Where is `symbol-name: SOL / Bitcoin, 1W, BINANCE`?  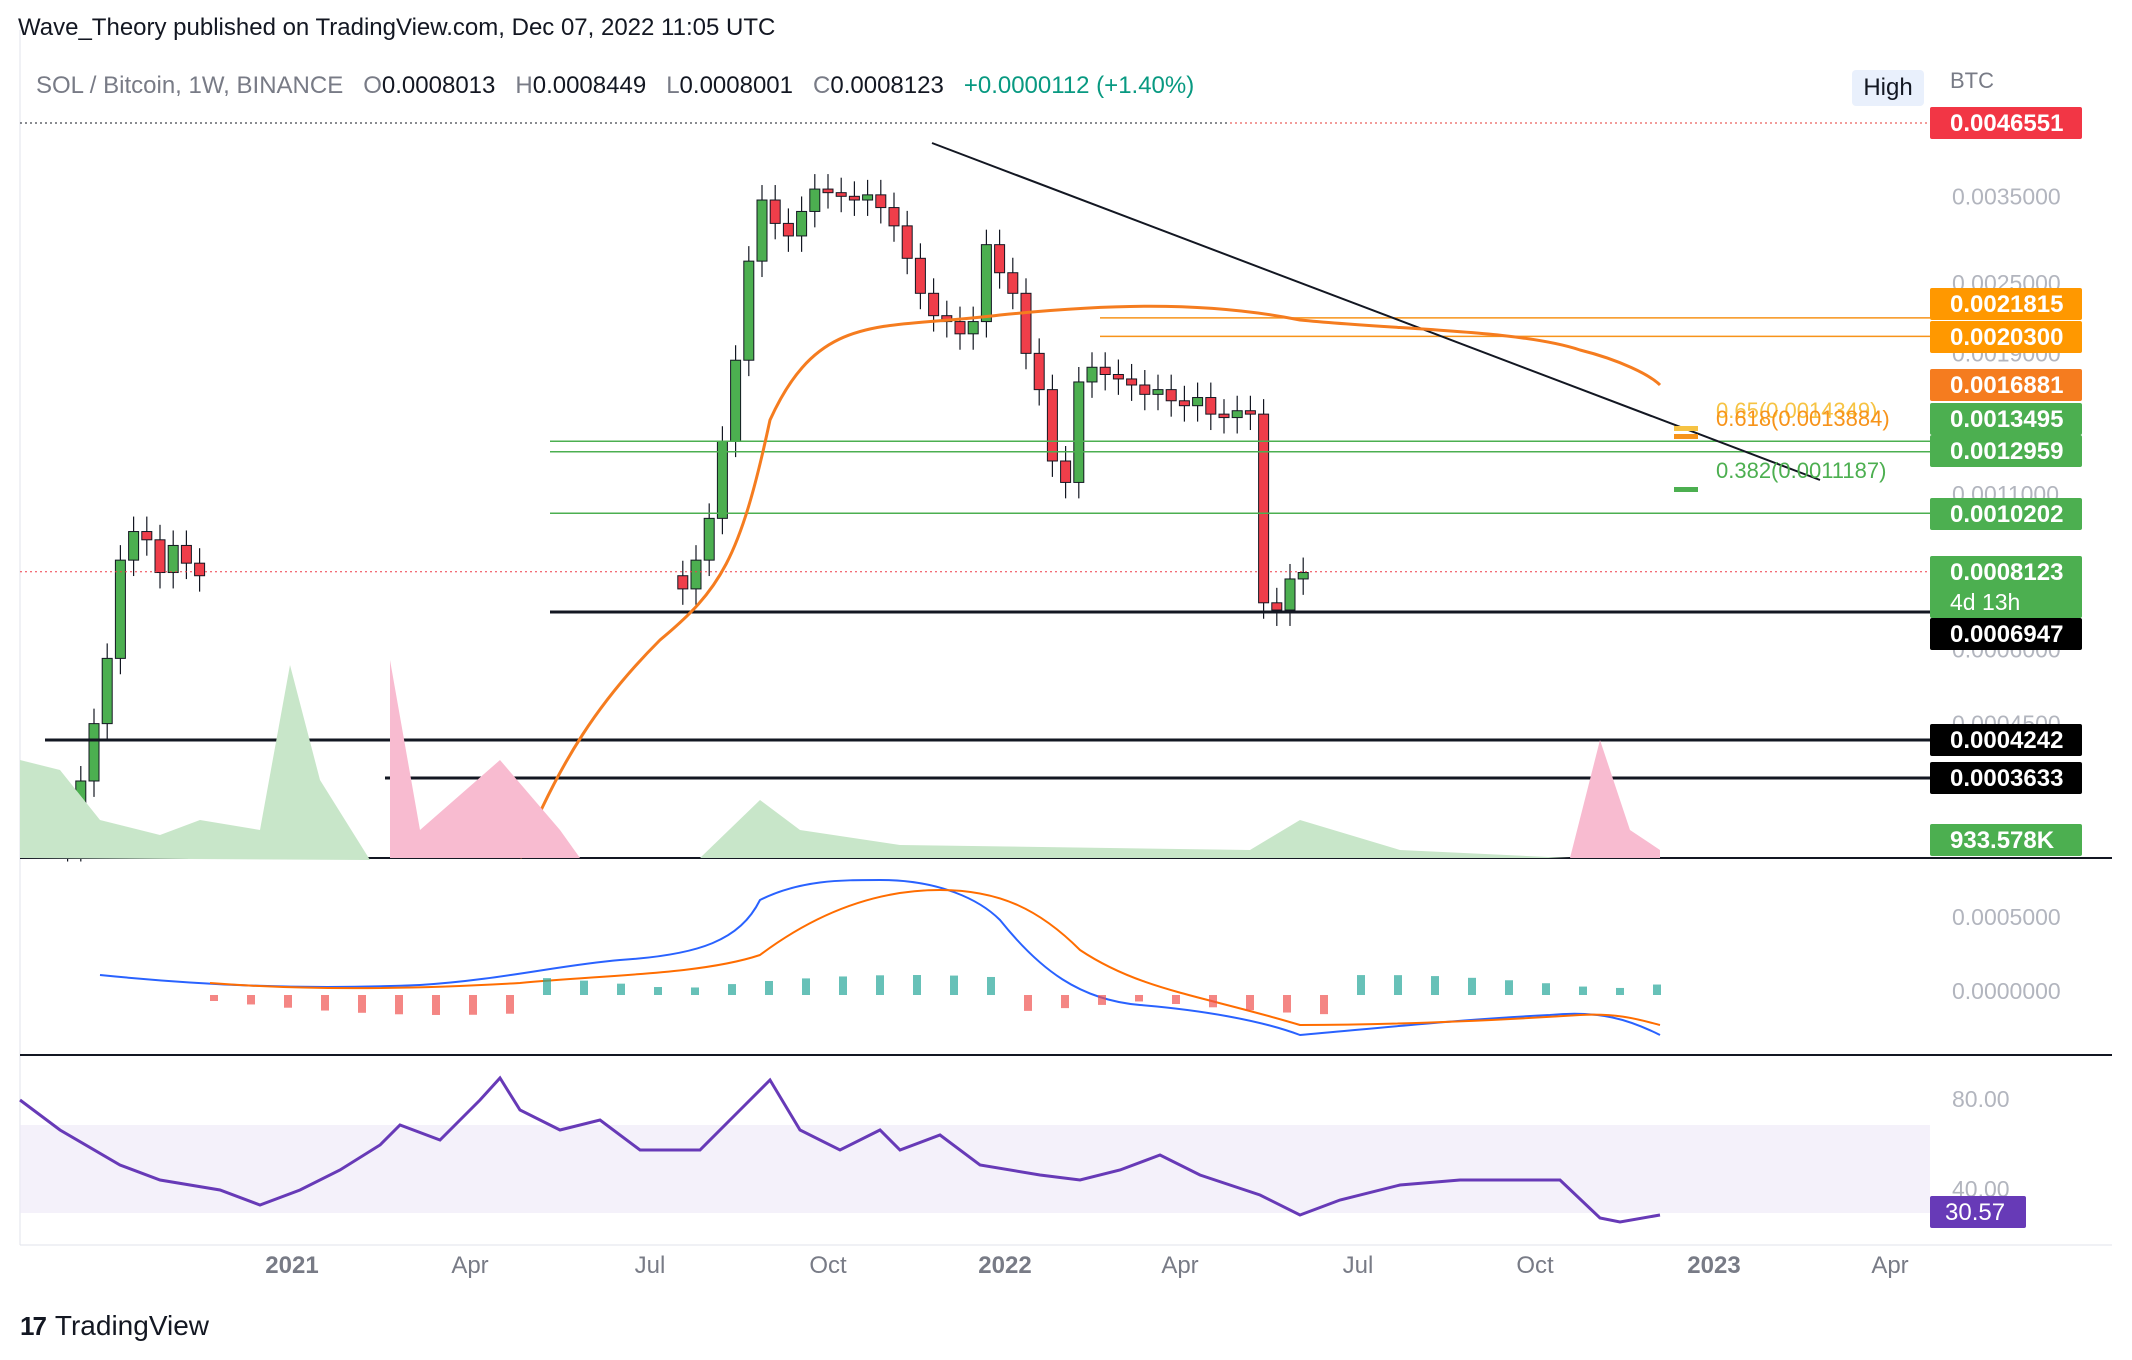
symbol-name: SOL / Bitcoin, 1W, BINANCE is located at coordinates (190, 85).